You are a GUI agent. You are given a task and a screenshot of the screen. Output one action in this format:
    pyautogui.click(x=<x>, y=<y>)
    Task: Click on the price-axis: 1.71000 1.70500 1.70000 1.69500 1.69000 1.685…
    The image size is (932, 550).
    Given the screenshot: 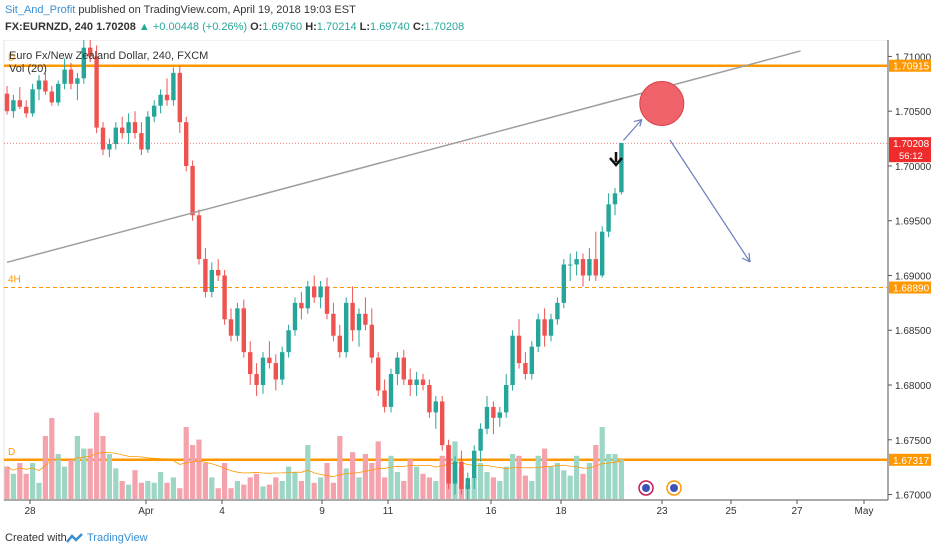 What is the action you would take?
    pyautogui.click(x=910, y=277)
    